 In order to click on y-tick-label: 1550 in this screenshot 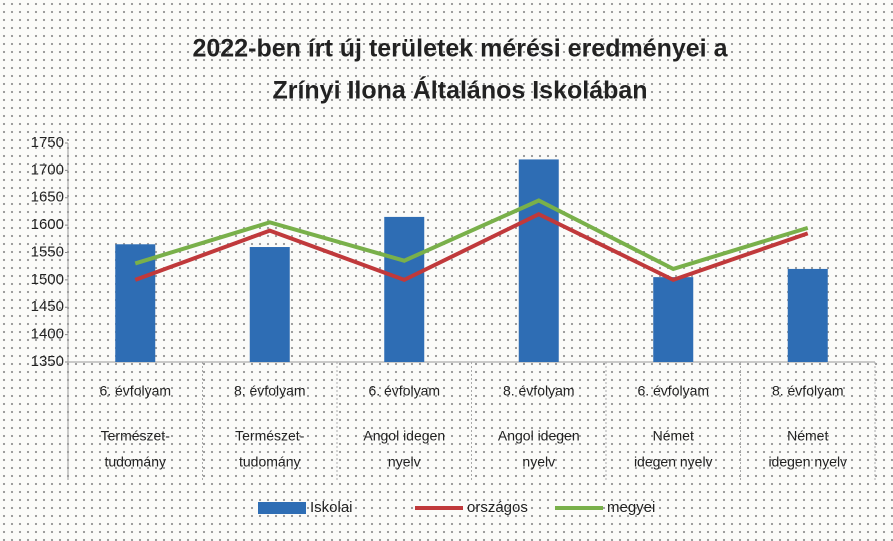, I will do `click(47, 251)`.